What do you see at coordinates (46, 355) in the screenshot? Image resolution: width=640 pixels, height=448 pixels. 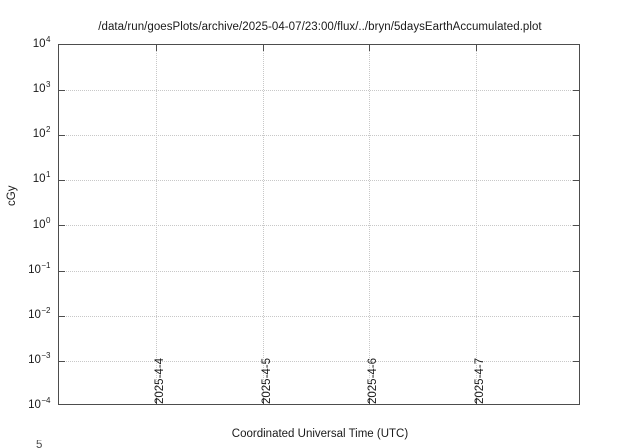 I see `y-tick-exponent: −3` at bounding box center [46, 355].